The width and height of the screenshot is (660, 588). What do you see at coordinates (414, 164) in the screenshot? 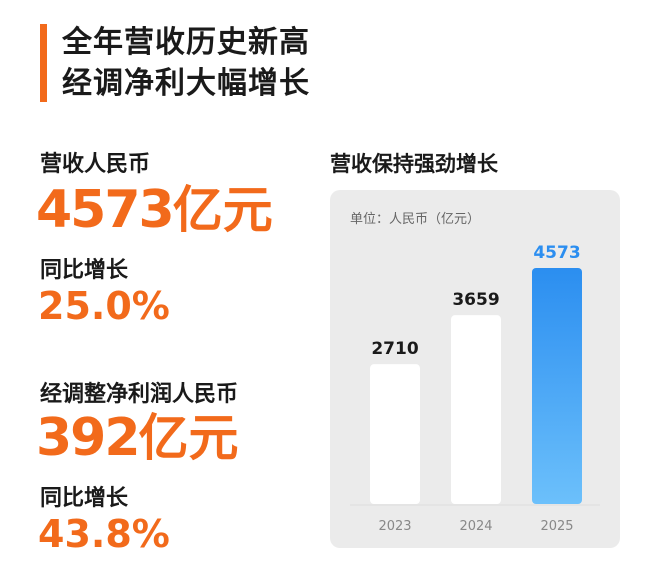
I see `chart-title: 营收保持强劲增长` at bounding box center [414, 164].